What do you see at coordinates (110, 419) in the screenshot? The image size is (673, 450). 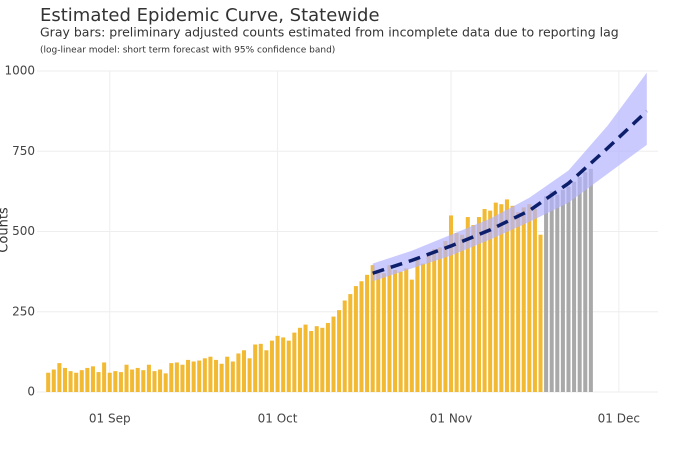 I see `x-tick-label: 01 Sep` at bounding box center [110, 419].